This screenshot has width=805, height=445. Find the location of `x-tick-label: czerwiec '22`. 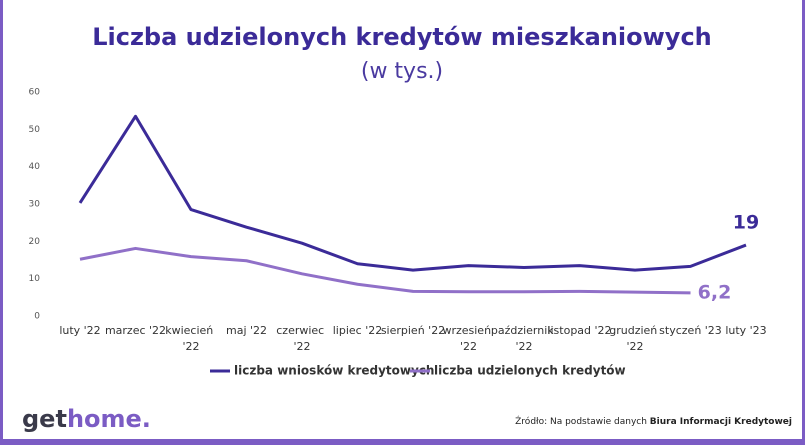

x-tick-label: czerwiec '22 is located at coordinates (301, 338).